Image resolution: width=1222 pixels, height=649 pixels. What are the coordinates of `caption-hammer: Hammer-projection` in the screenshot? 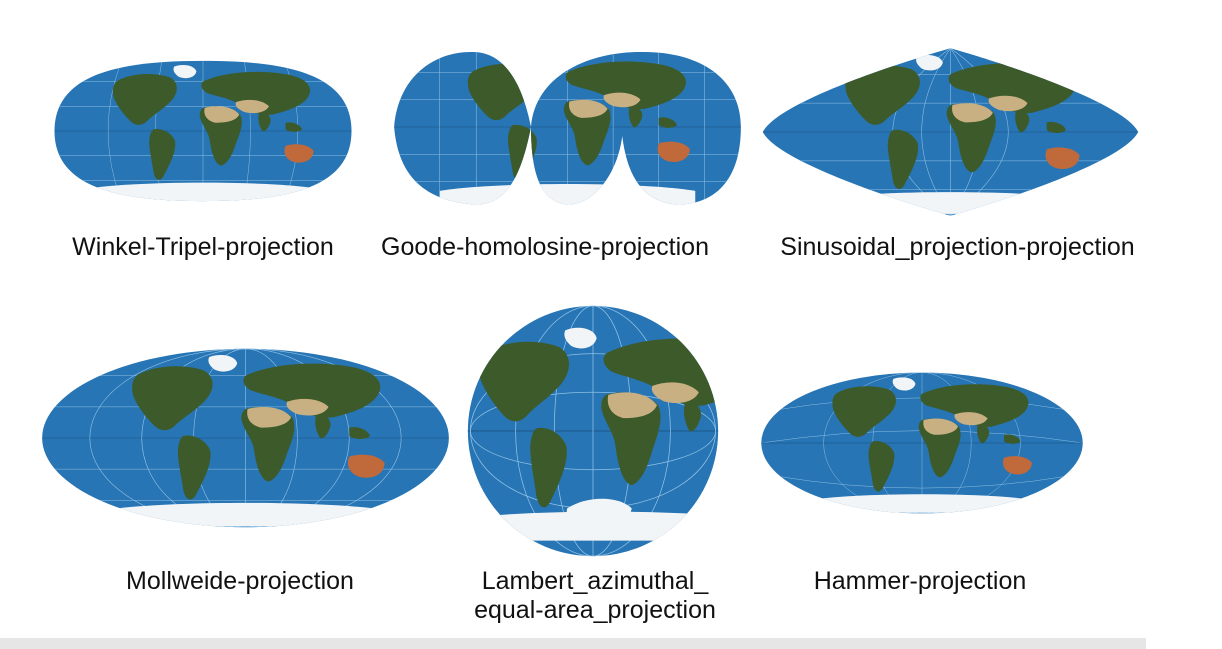 It's located at (920, 581).